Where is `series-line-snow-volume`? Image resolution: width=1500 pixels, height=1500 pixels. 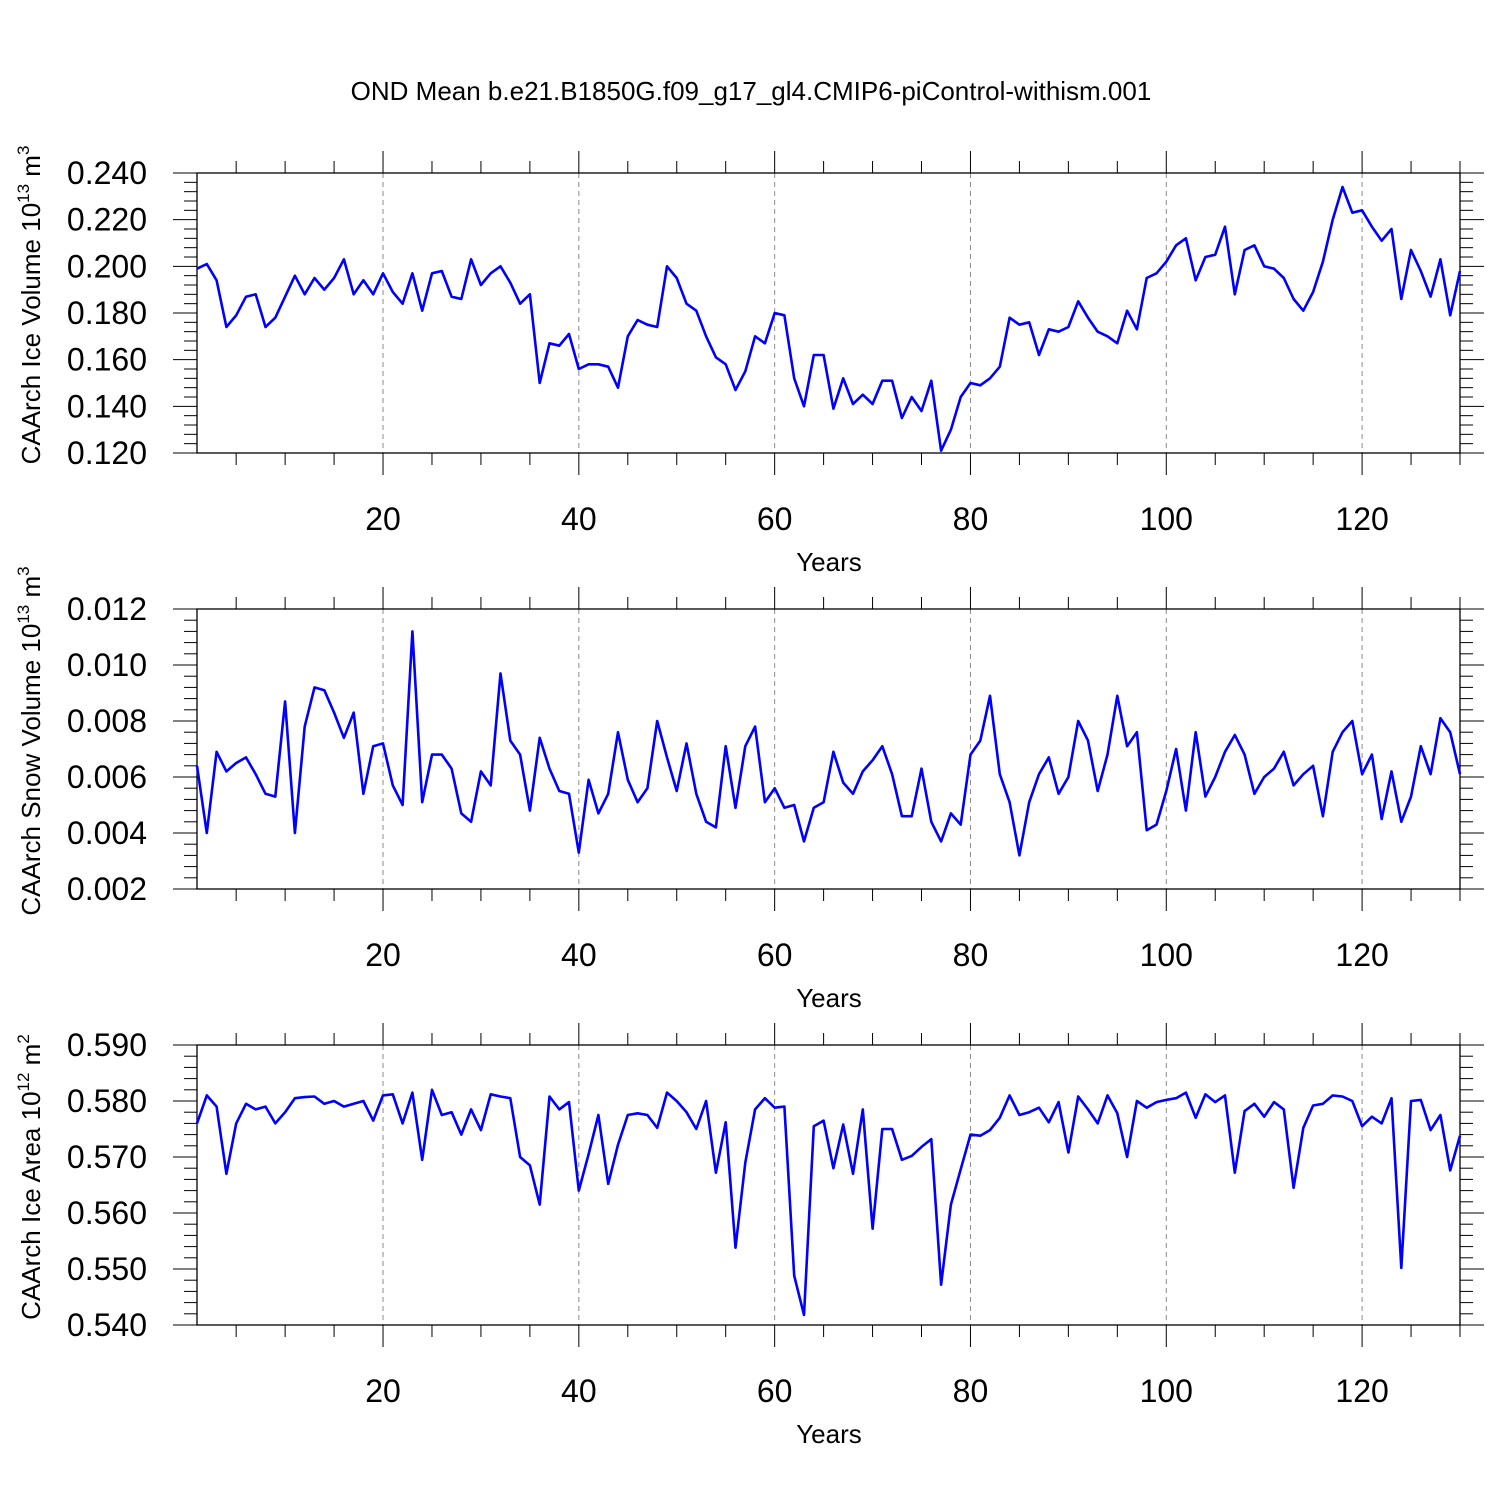
series-line-snow-volume is located at coordinates (828, 743).